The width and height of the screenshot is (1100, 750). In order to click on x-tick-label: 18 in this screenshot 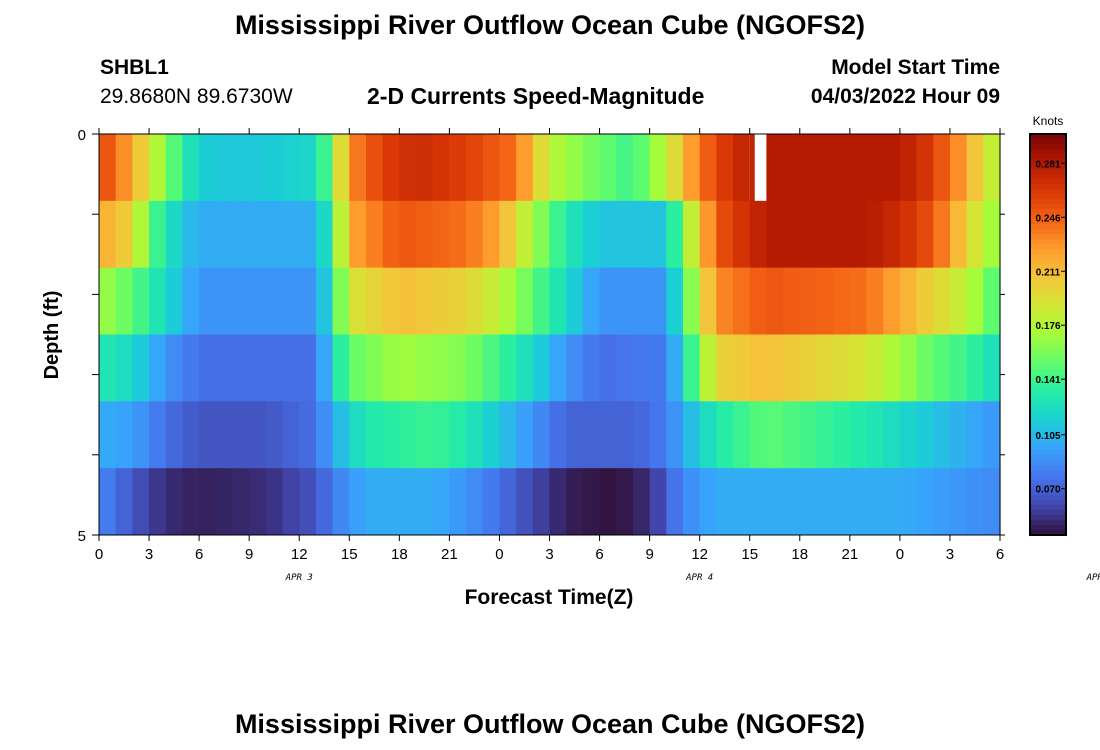, I will do `click(799, 554)`.